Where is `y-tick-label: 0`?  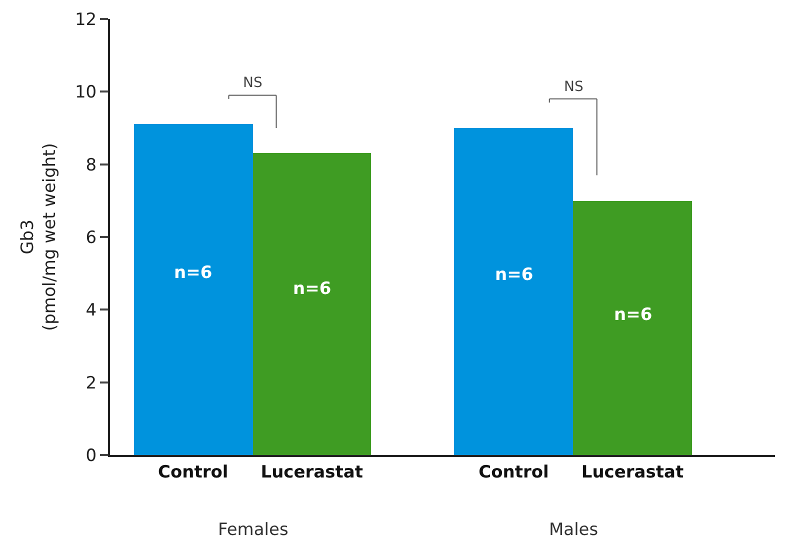
y-tick-label: 0 is located at coordinates (91, 456).